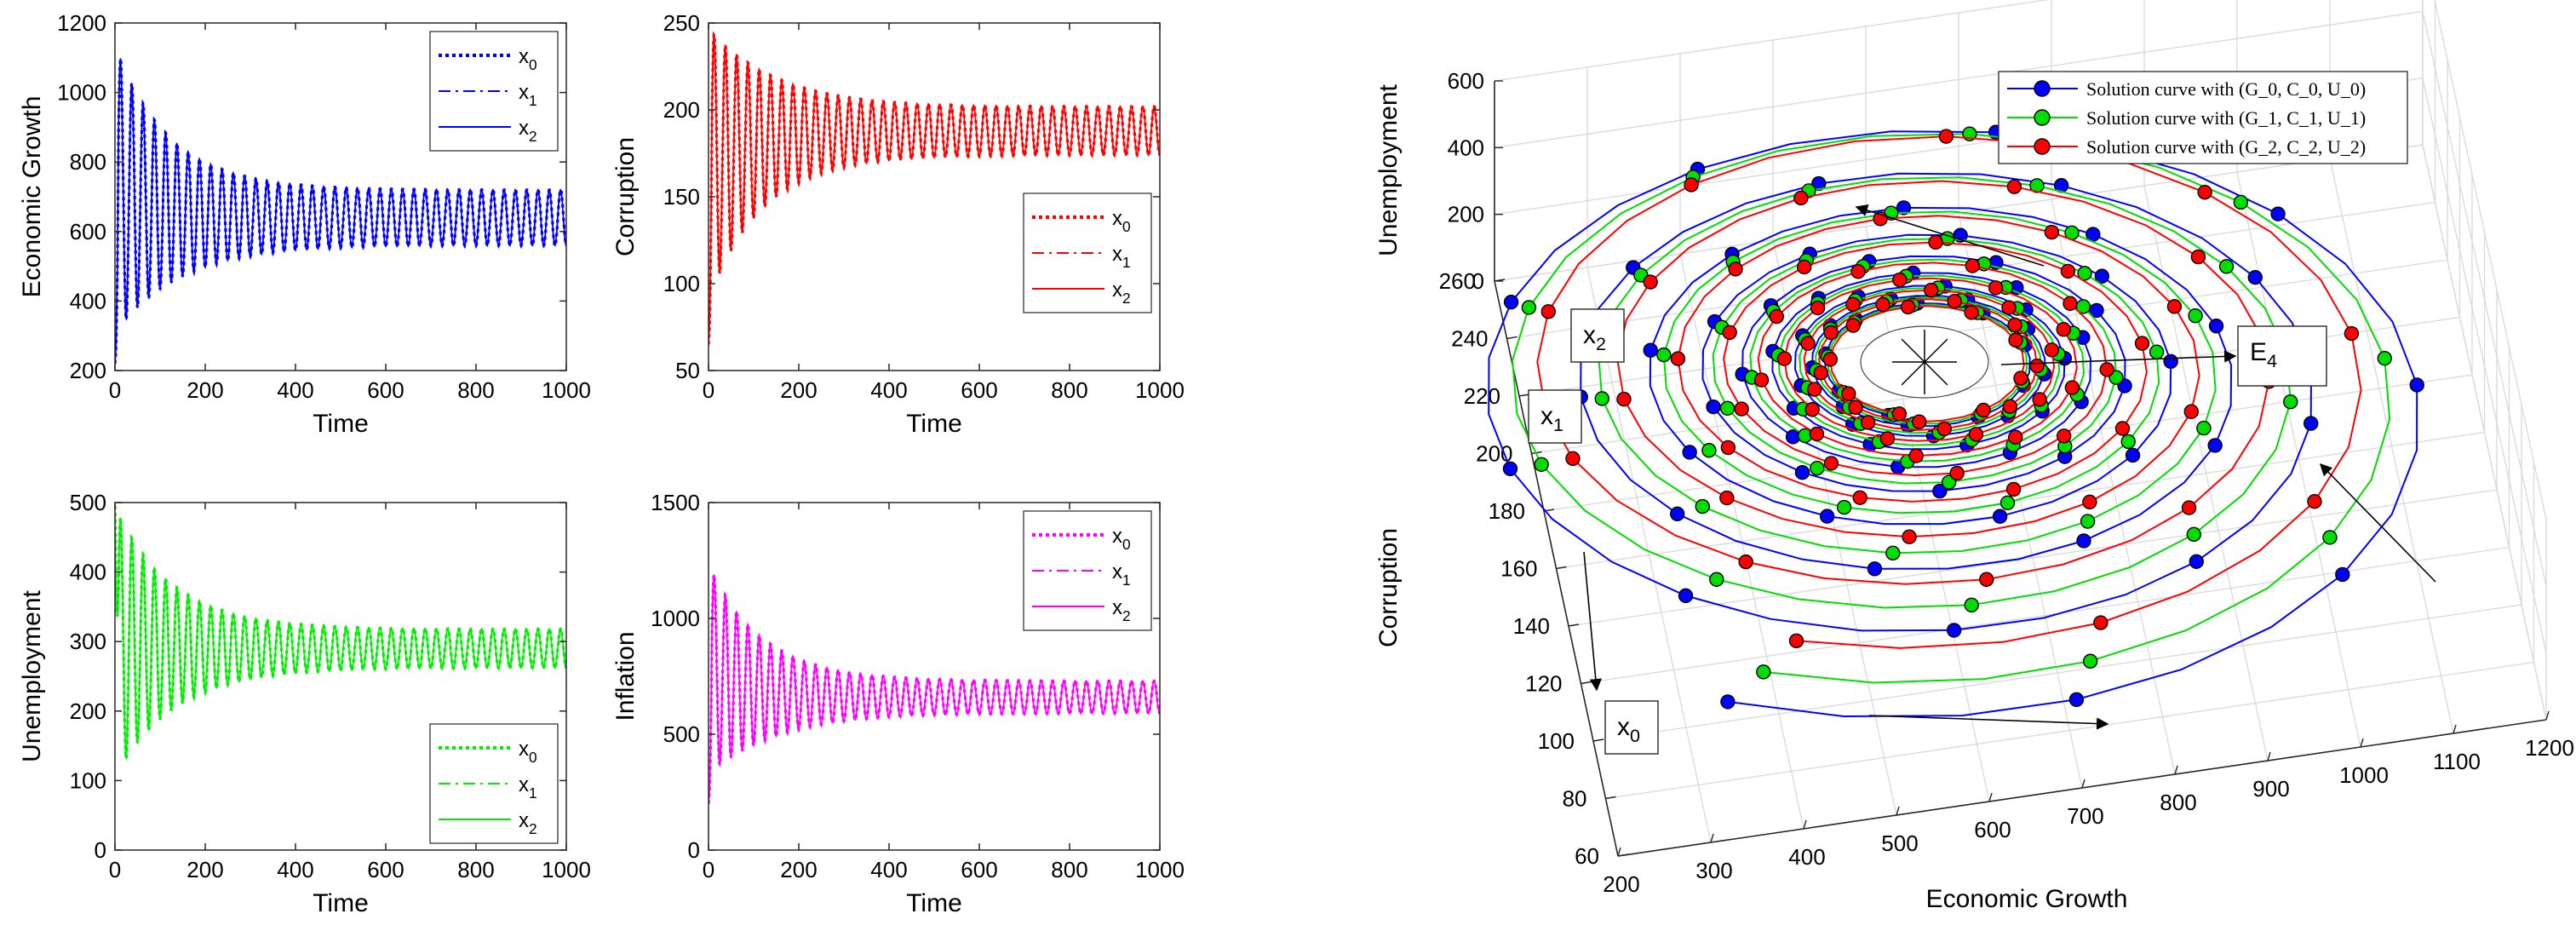 Image resolution: width=2576 pixels, height=931 pixels. I want to click on z-axis-label: Unemployment, so click(1388, 169).